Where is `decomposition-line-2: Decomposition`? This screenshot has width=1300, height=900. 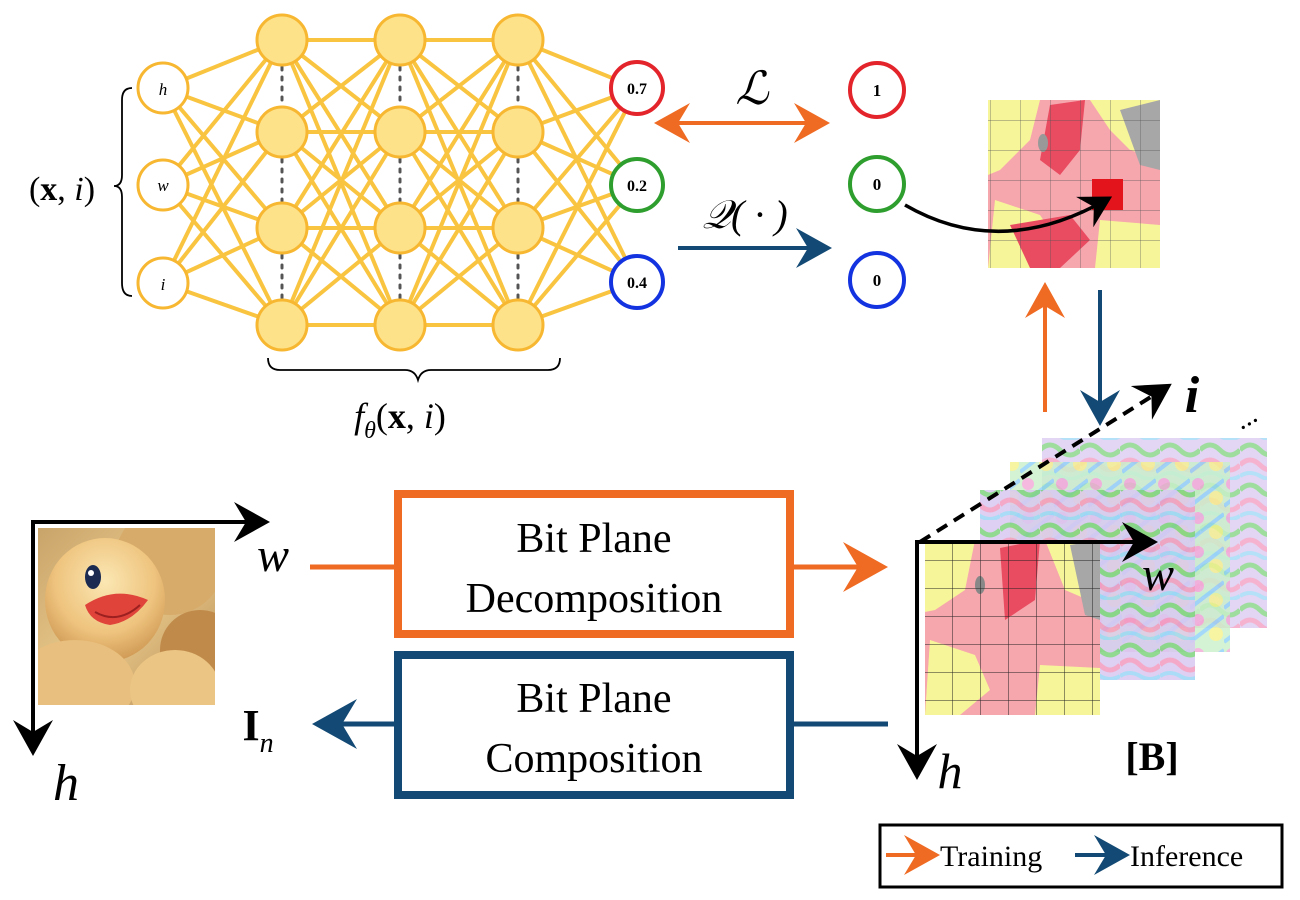
decomposition-line-2: Decomposition is located at coordinates (594, 599).